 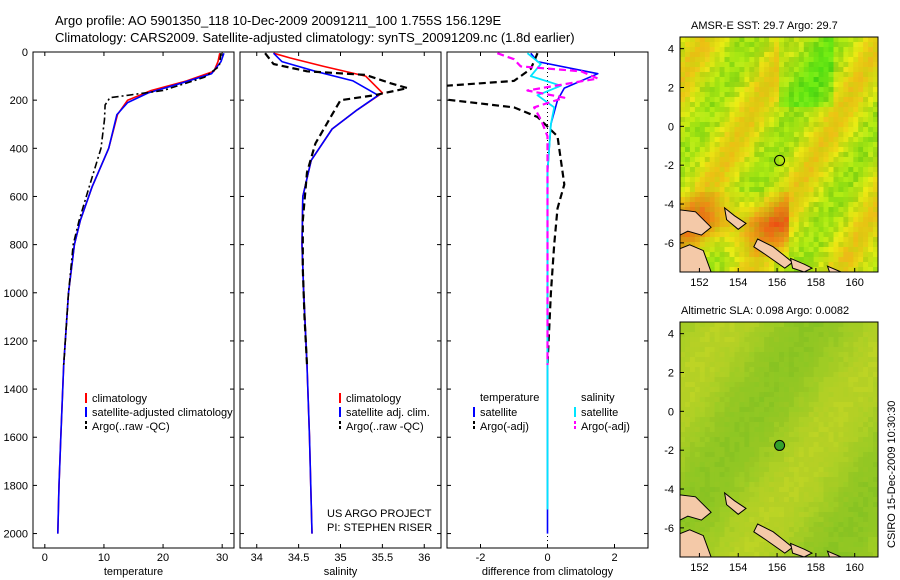 What do you see at coordinates (133, 572) in the screenshot?
I see `x-axis-label: temperature` at bounding box center [133, 572].